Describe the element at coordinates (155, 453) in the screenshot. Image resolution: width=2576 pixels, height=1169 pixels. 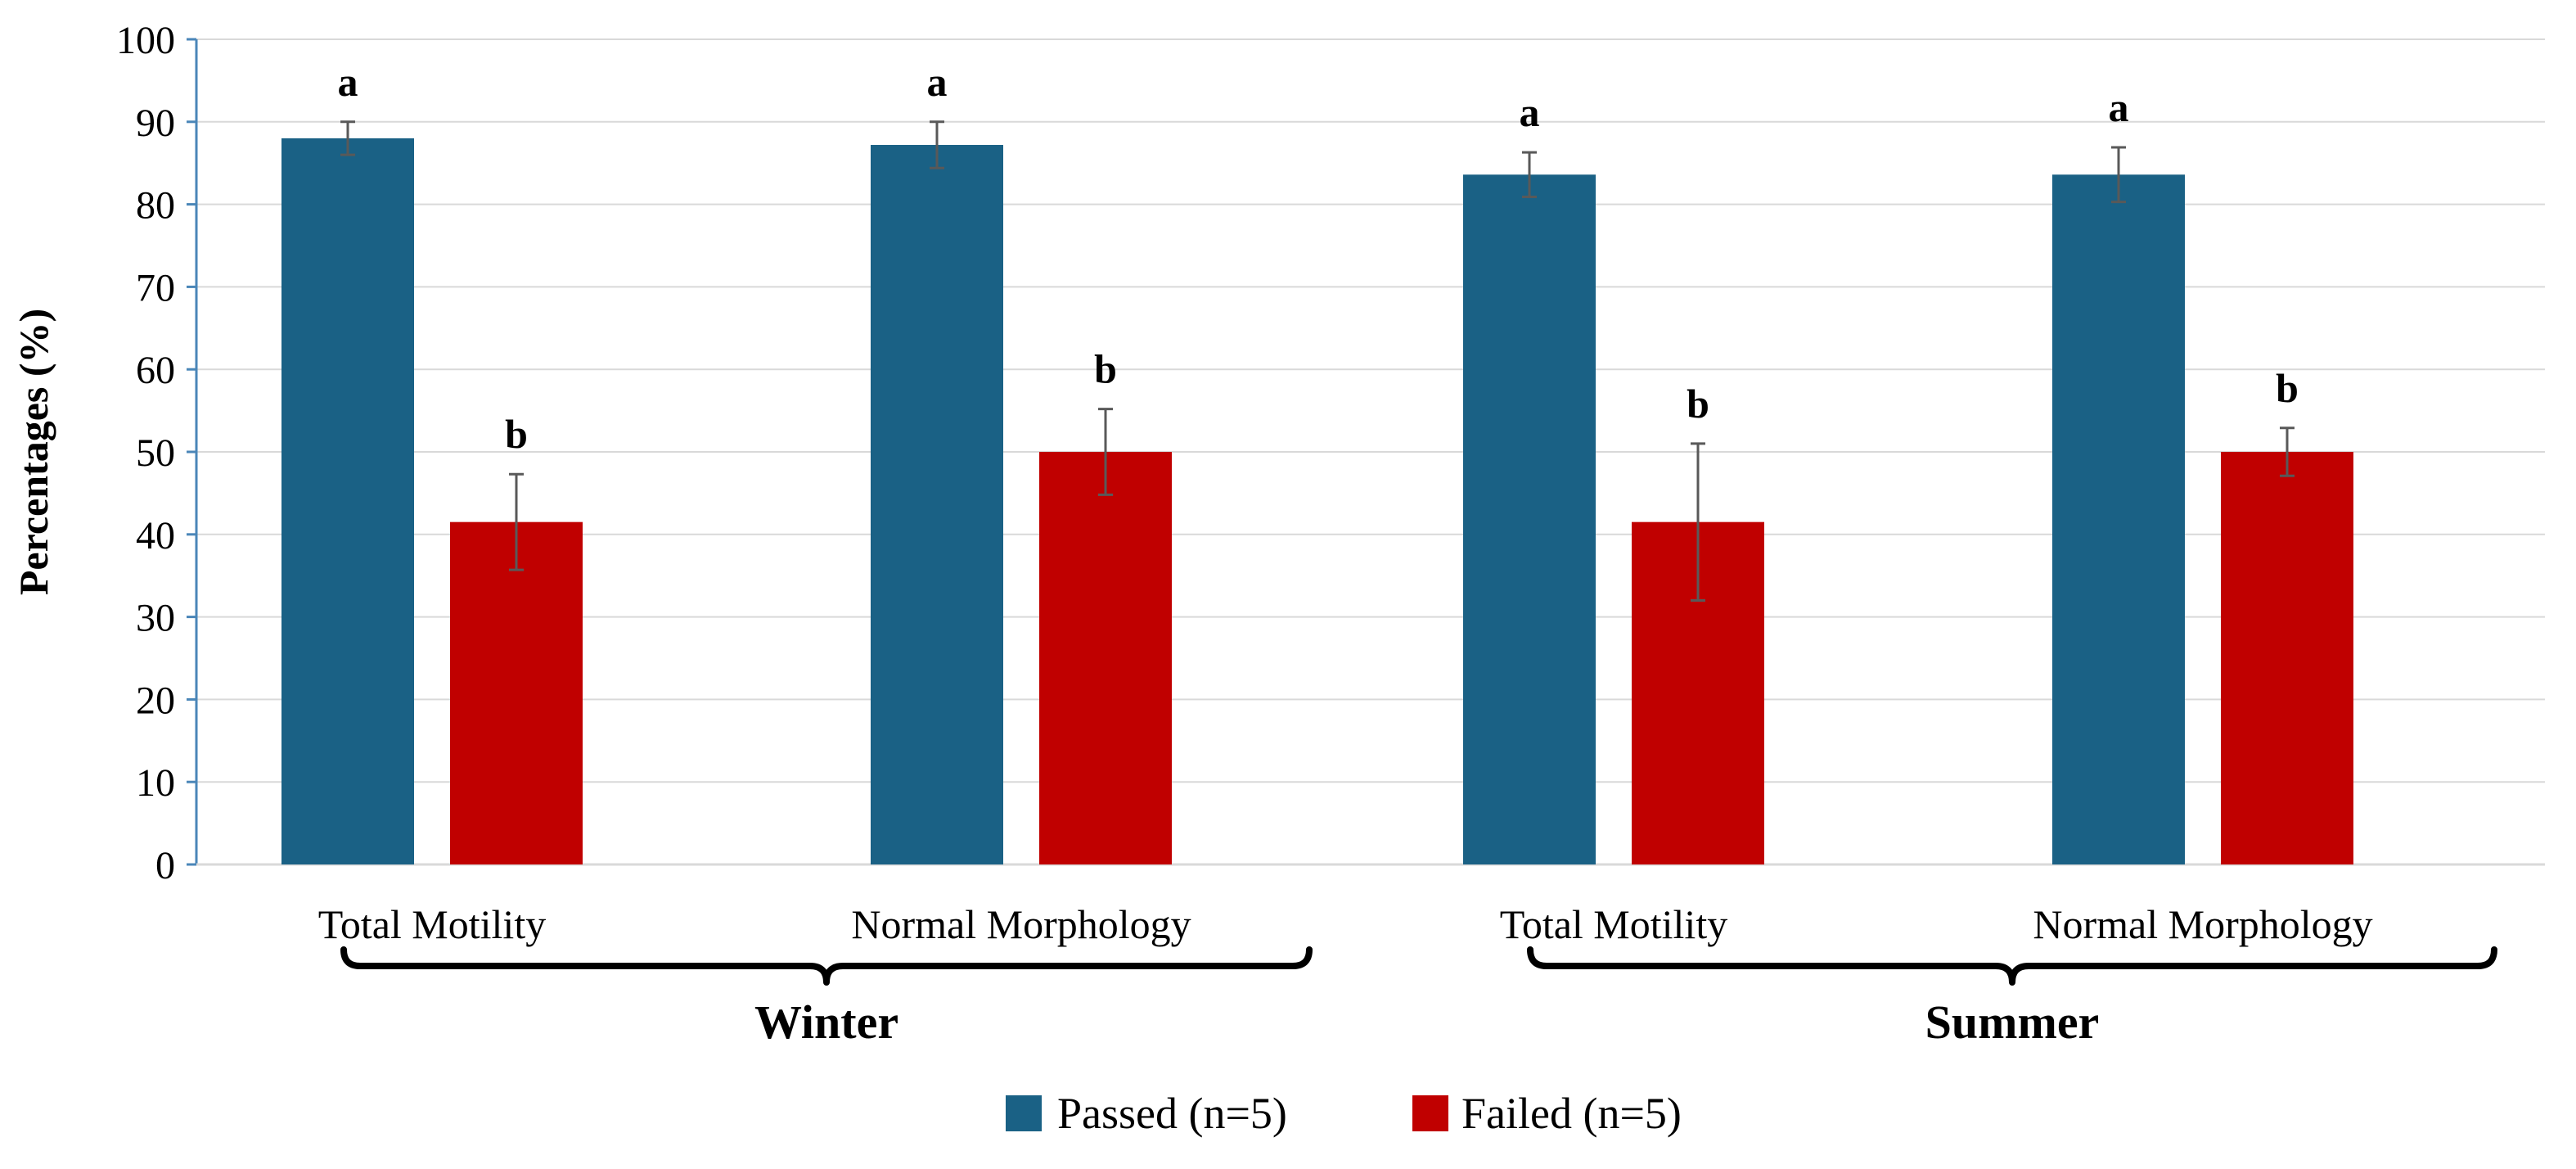
I see `y-tick-label: 50` at that location.